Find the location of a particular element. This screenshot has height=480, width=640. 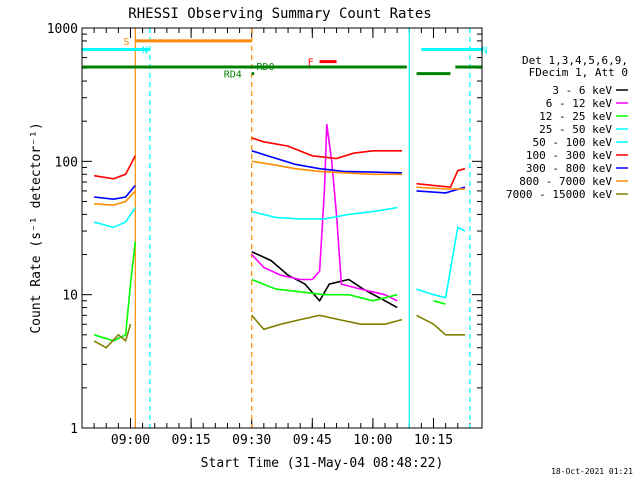

mode-bar-label: RD0 is located at coordinates (266, 67).